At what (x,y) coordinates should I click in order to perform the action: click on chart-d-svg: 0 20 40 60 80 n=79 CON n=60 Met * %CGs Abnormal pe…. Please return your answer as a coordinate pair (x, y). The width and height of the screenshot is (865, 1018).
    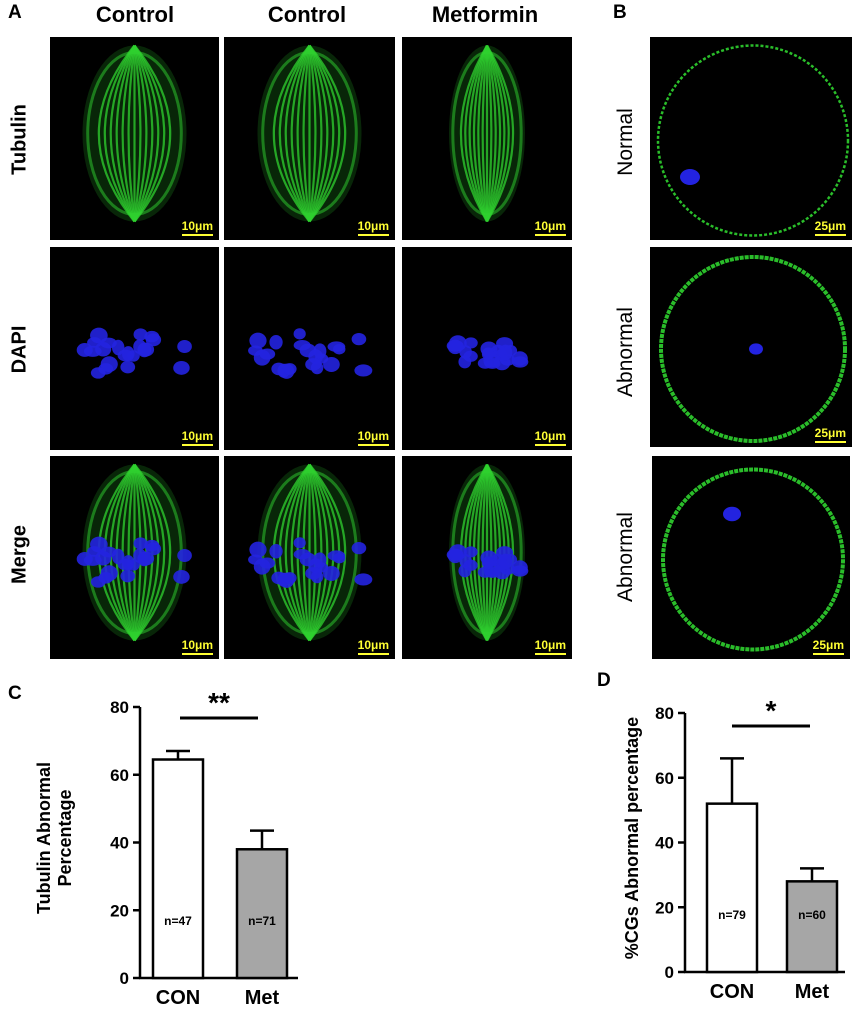
    Looking at the image, I should click on (733, 849).